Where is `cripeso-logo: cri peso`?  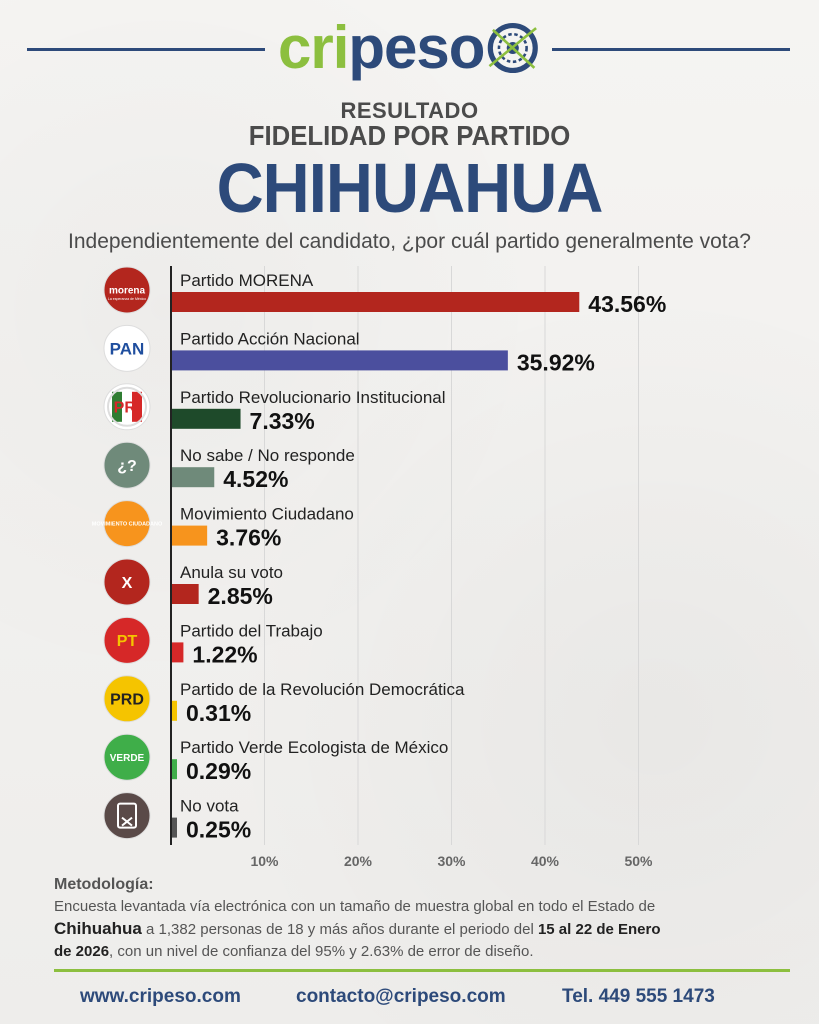
cripeso-logo: cri peso is located at coordinates (409, 48).